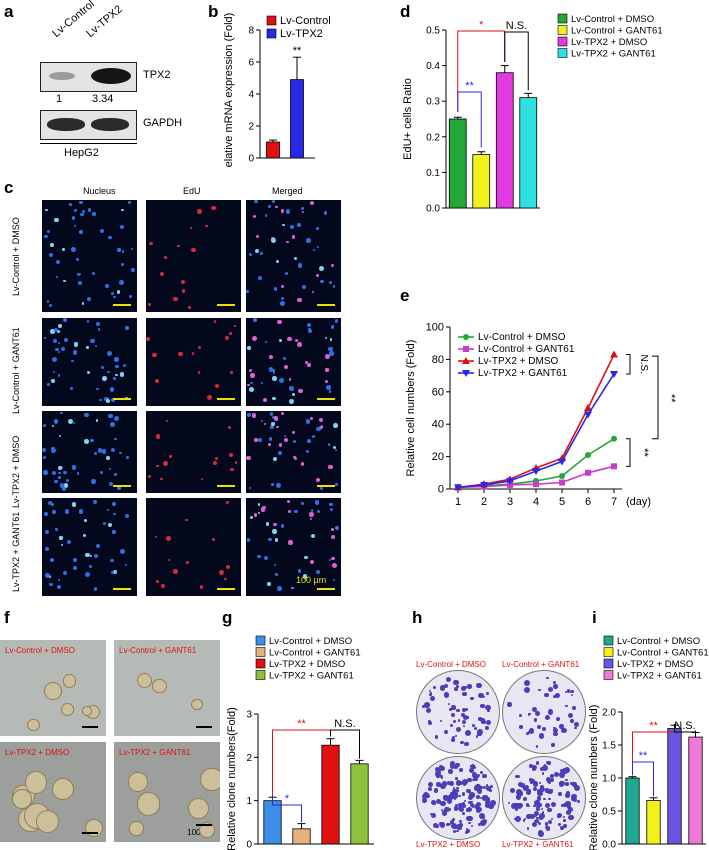 This screenshot has height=850, width=709. What do you see at coordinates (516, 26) in the screenshot?
I see `bracket-ns-label: N.S.` at bounding box center [516, 26].